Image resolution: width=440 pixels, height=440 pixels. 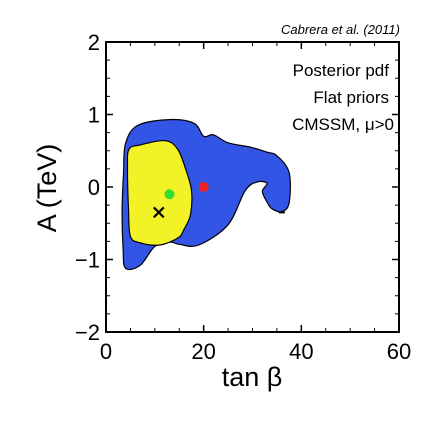 What do you see at coordinates (203, 187) in the screenshot?
I see `red-dot` at bounding box center [203, 187].